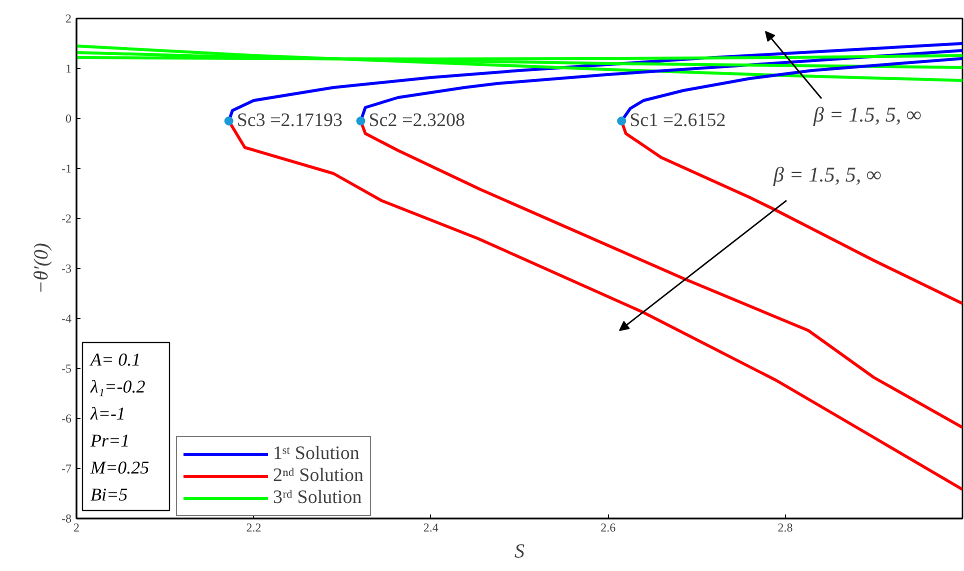 Image resolution: width=964 pixels, height=571 pixels. Describe the element at coordinates (41, 268) in the screenshot. I see `y-axis-title: −θ′(0)` at that location.